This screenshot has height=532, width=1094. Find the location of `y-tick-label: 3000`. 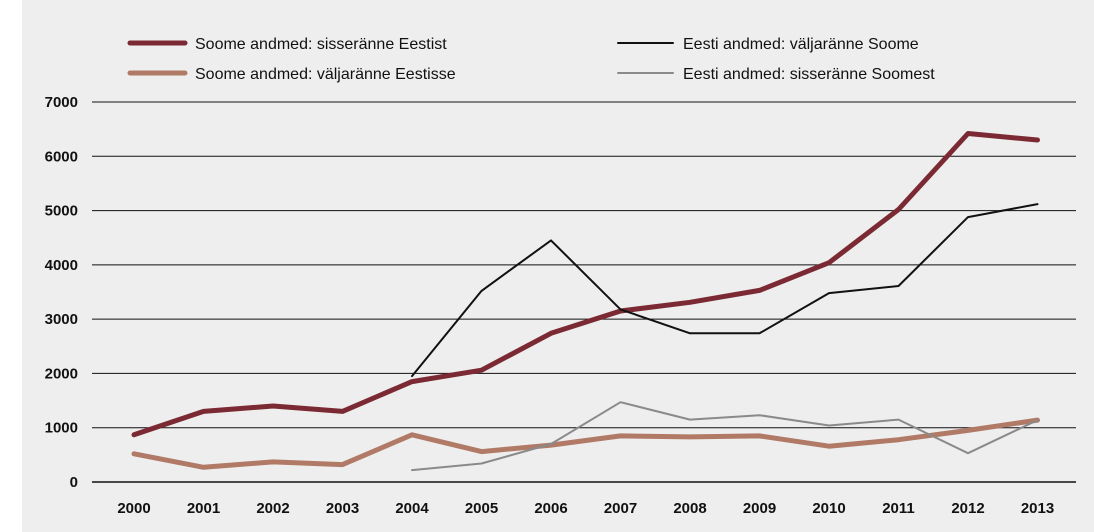

y-tick-label: 3000 is located at coordinates (61, 319).